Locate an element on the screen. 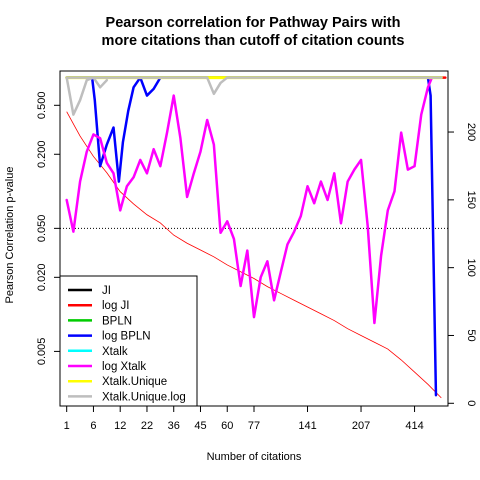  legend-label: BPLN is located at coordinates (117, 321).